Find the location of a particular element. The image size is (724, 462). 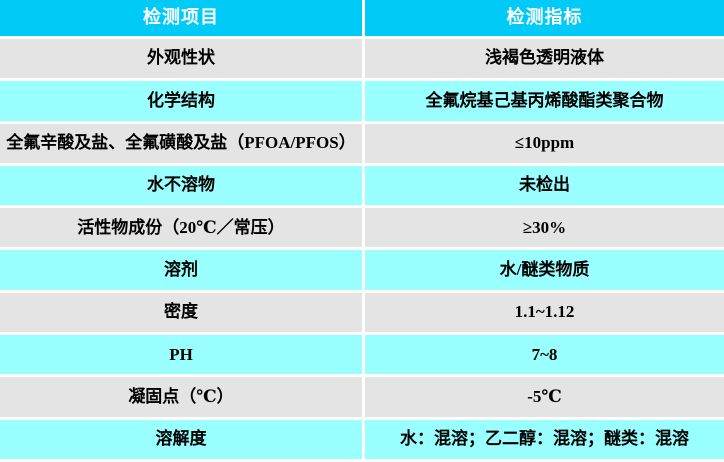

column-header-test-item: 检测项目 is located at coordinates (181, 18).